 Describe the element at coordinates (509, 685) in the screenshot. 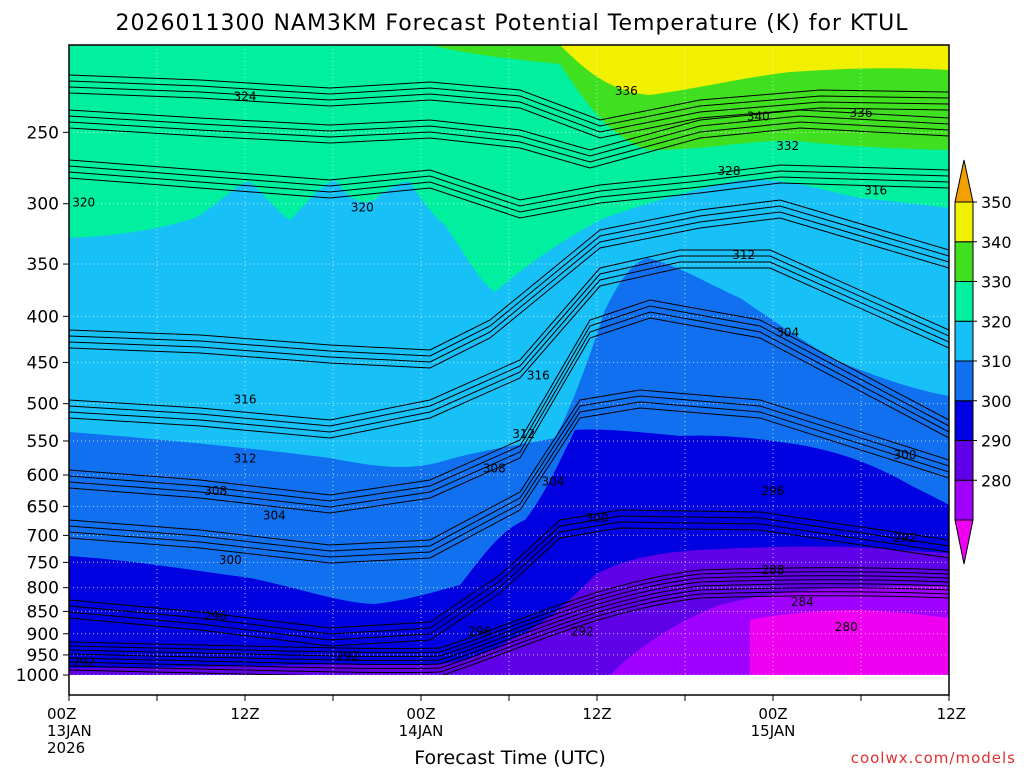

I see `surface-ground` at that location.